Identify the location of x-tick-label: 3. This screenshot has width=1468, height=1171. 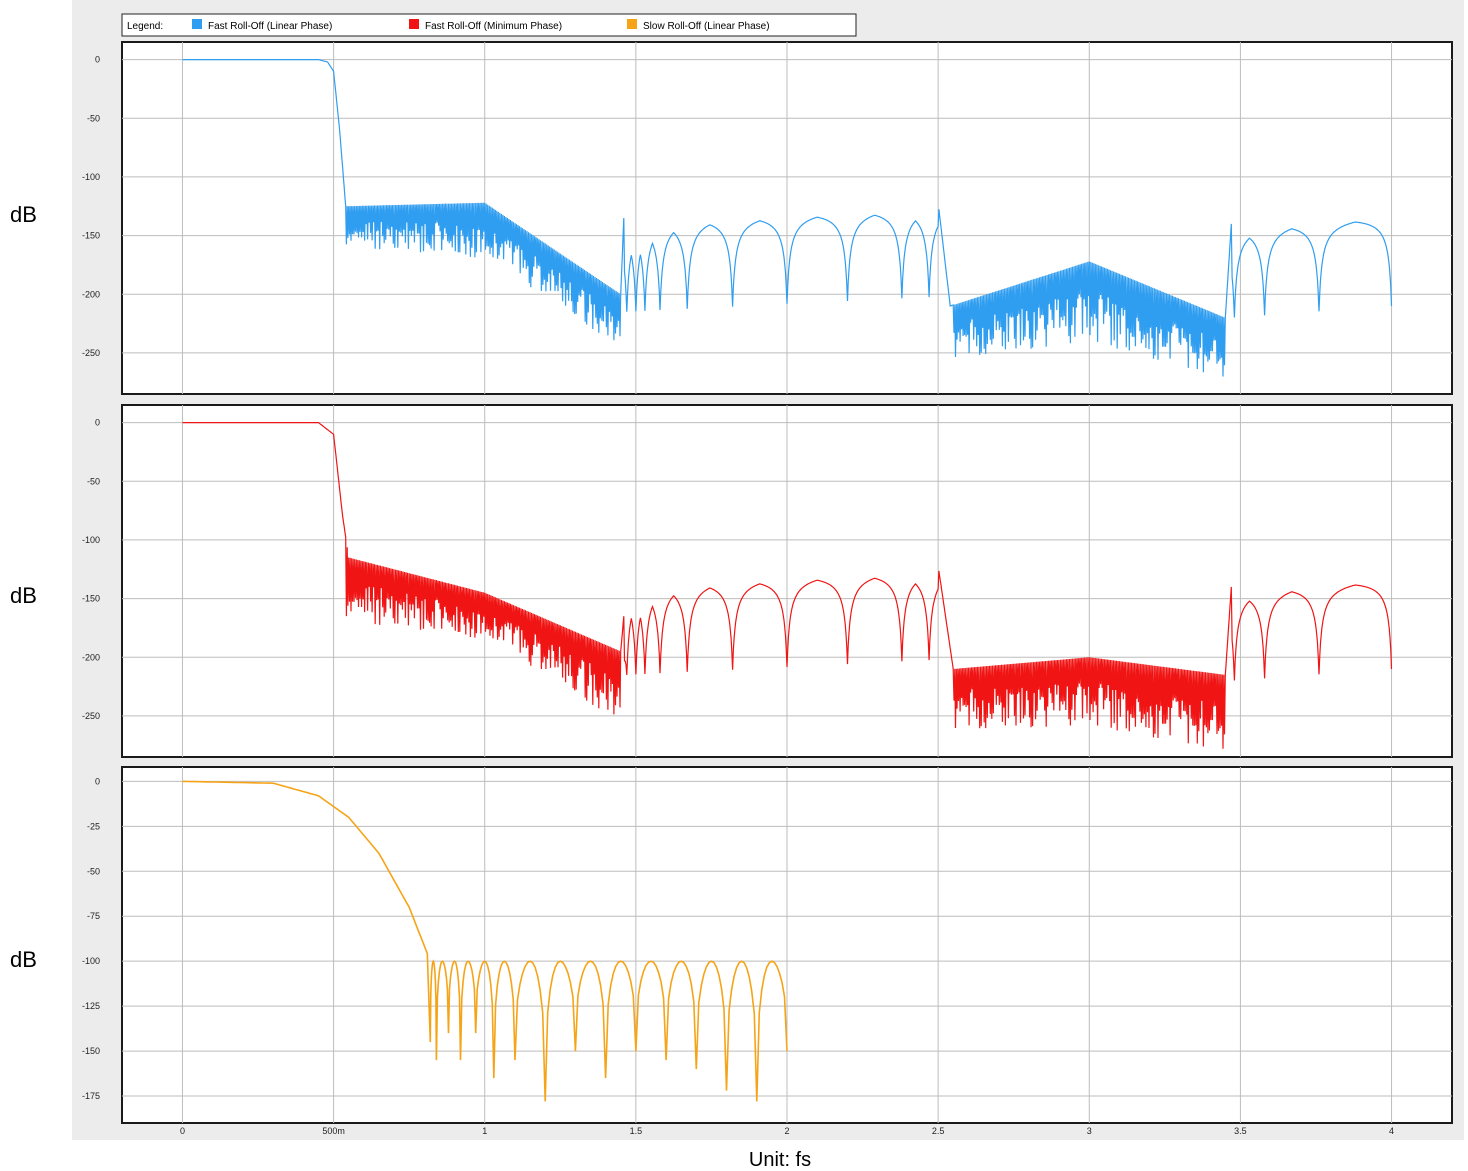
(1089, 1131).